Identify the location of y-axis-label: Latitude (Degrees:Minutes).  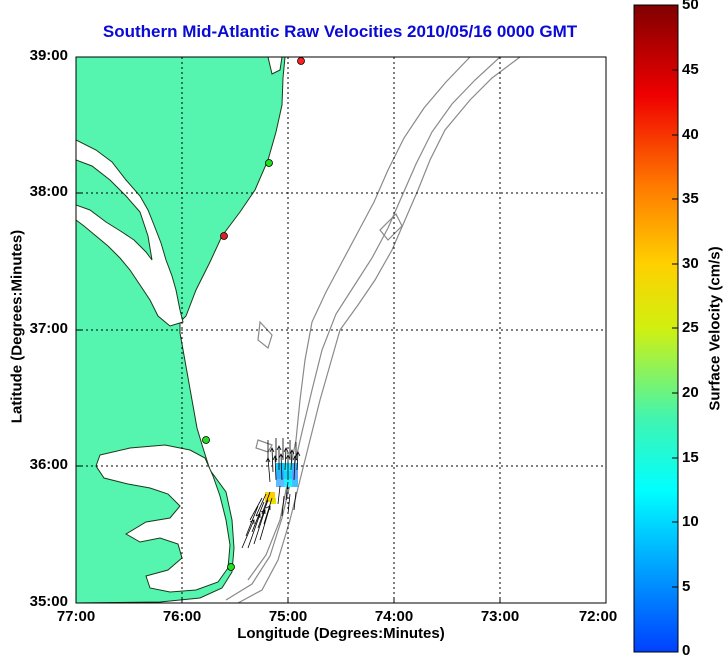
(17, 326).